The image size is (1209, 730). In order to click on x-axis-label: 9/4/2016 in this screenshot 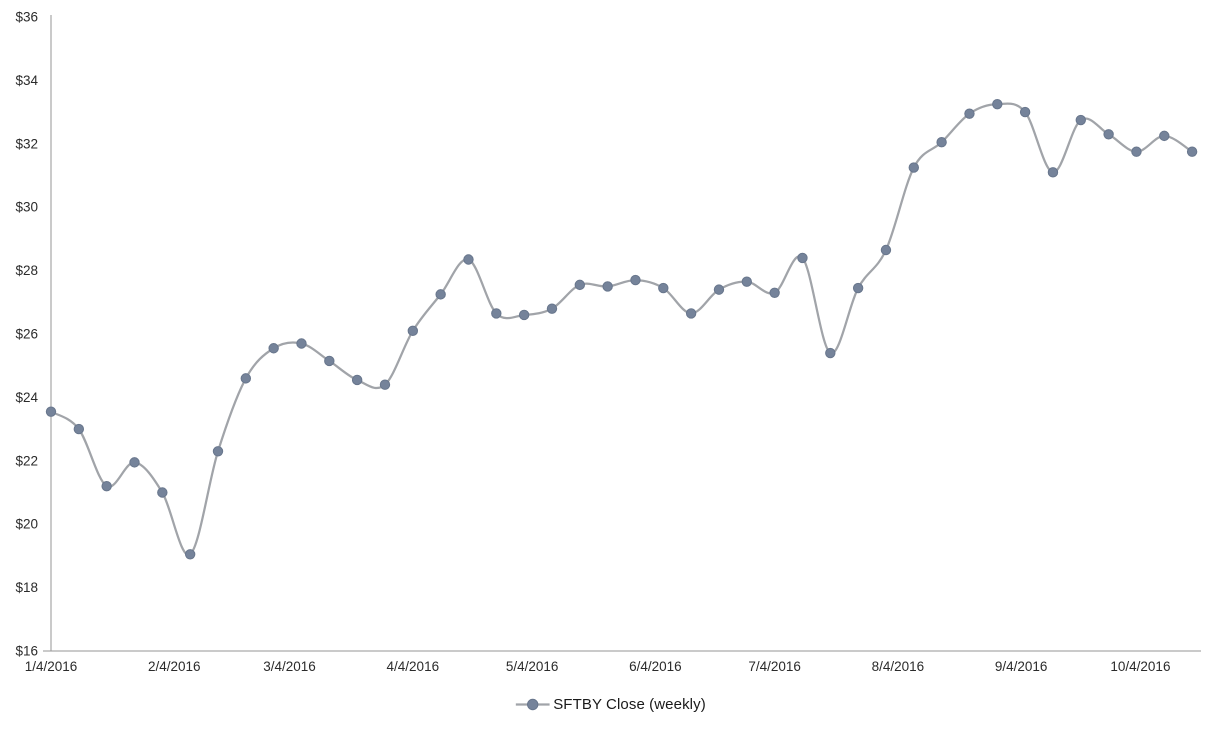, I will do `click(1021, 666)`.